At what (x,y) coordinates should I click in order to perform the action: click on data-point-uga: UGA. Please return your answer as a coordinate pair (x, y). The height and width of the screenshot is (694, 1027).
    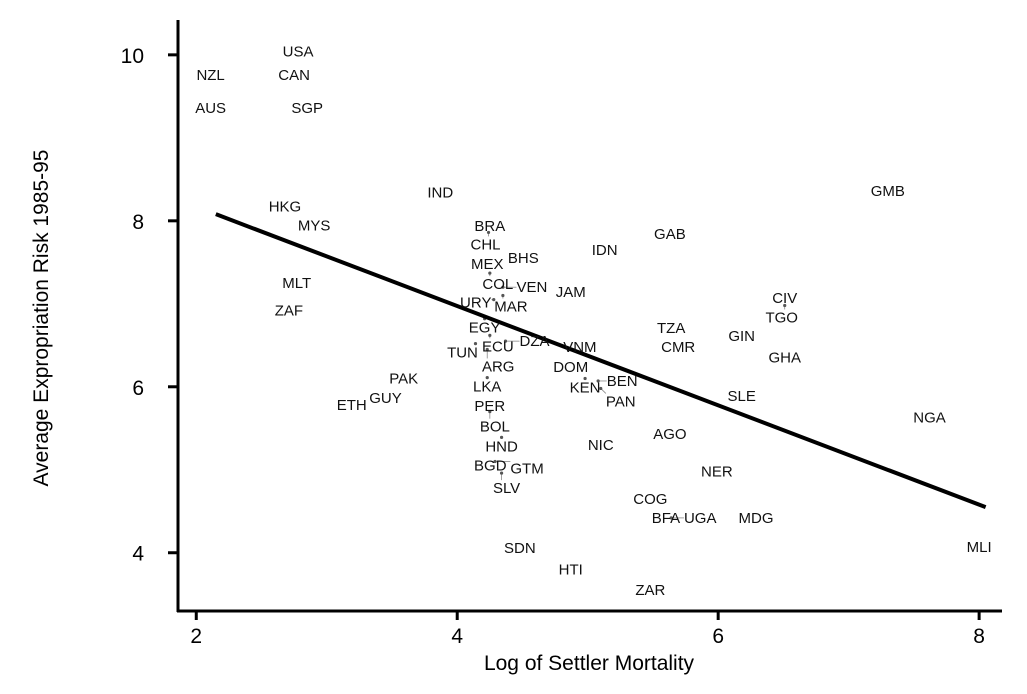
    Looking at the image, I should click on (700, 518).